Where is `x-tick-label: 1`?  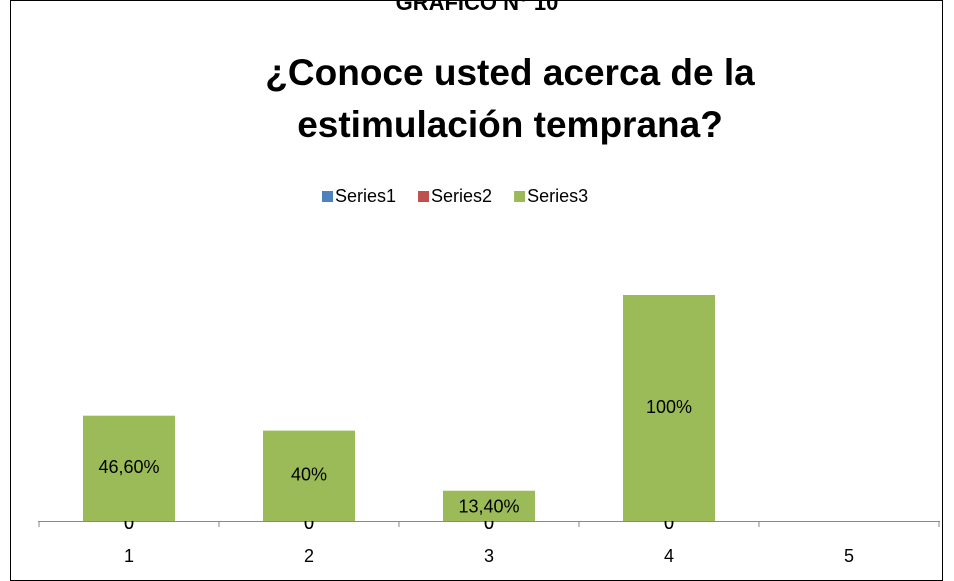 x-tick-label: 1 is located at coordinates (129, 556).